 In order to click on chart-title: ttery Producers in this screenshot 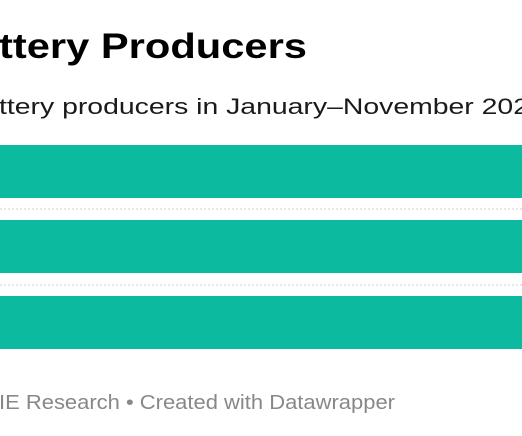, I will do `click(153, 46)`.